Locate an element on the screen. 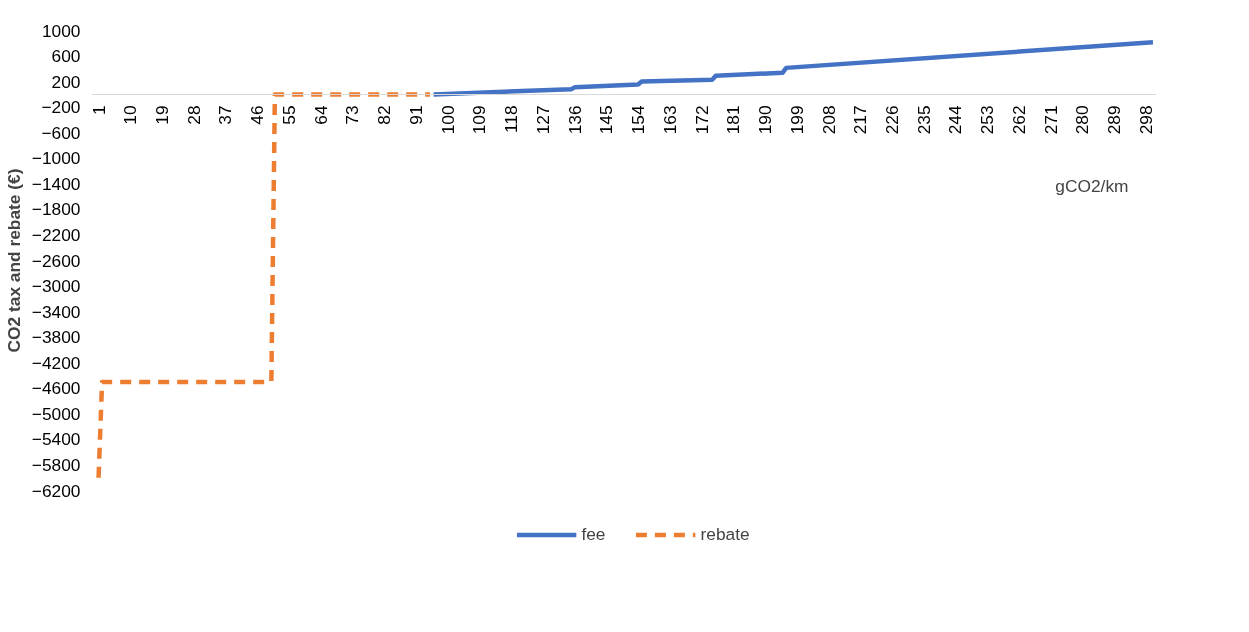 The image size is (1249, 632). y-tick-label: −2200 is located at coordinates (56, 234).